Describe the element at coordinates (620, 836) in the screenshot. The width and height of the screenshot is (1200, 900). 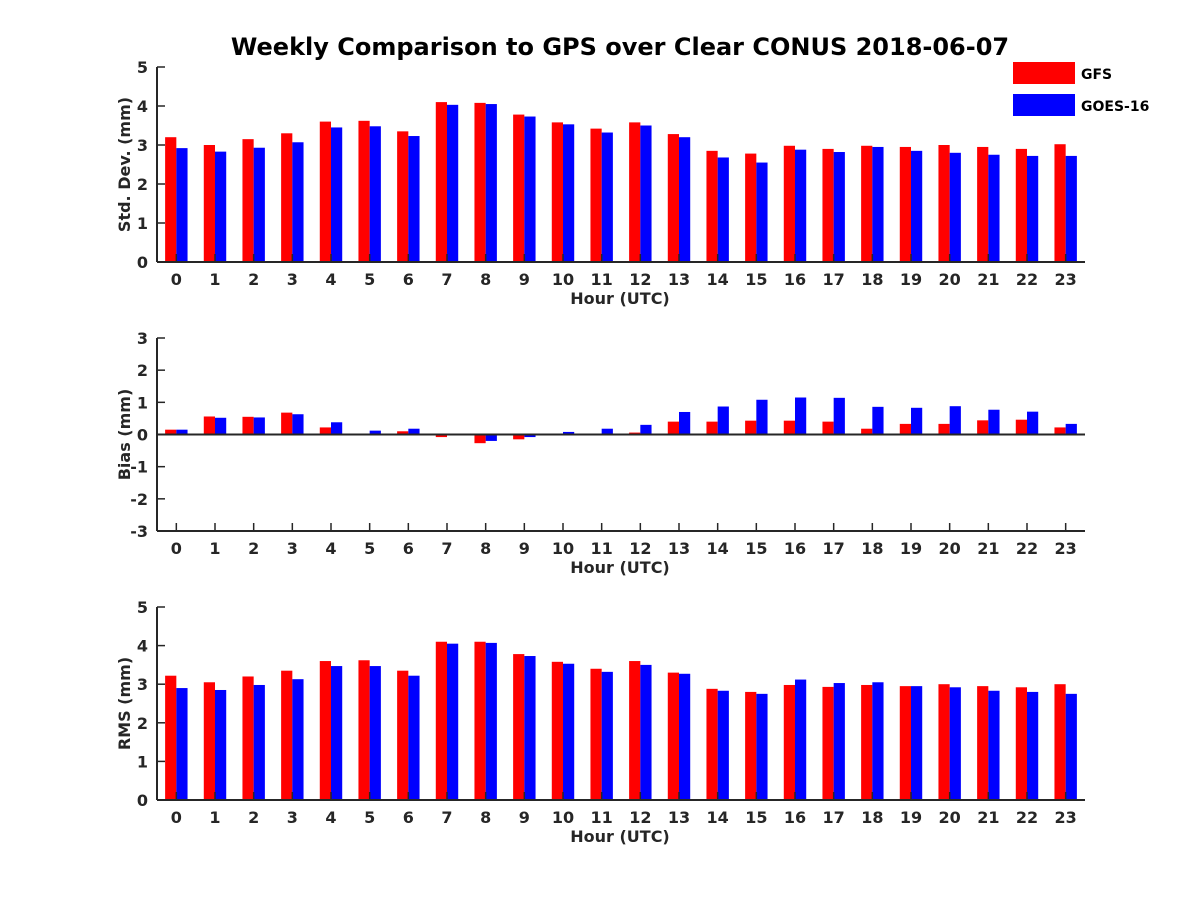
I see `x-axis-label: Hour (UTC)` at that location.